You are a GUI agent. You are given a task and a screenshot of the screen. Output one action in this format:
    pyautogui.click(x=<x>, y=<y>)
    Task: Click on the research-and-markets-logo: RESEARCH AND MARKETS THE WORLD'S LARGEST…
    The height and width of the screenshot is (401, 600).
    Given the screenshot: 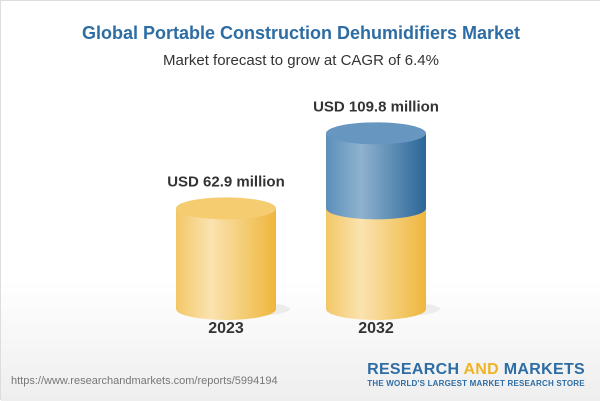 What is the action you would take?
    pyautogui.click(x=476, y=374)
    